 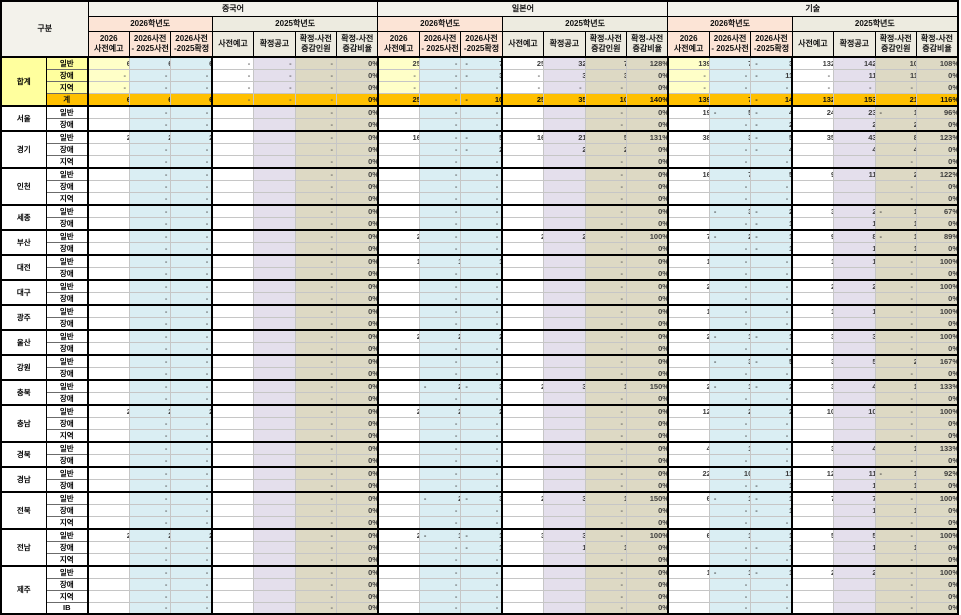 I want to click on col-header-line2: - 2025사전, so click(x=730, y=48).